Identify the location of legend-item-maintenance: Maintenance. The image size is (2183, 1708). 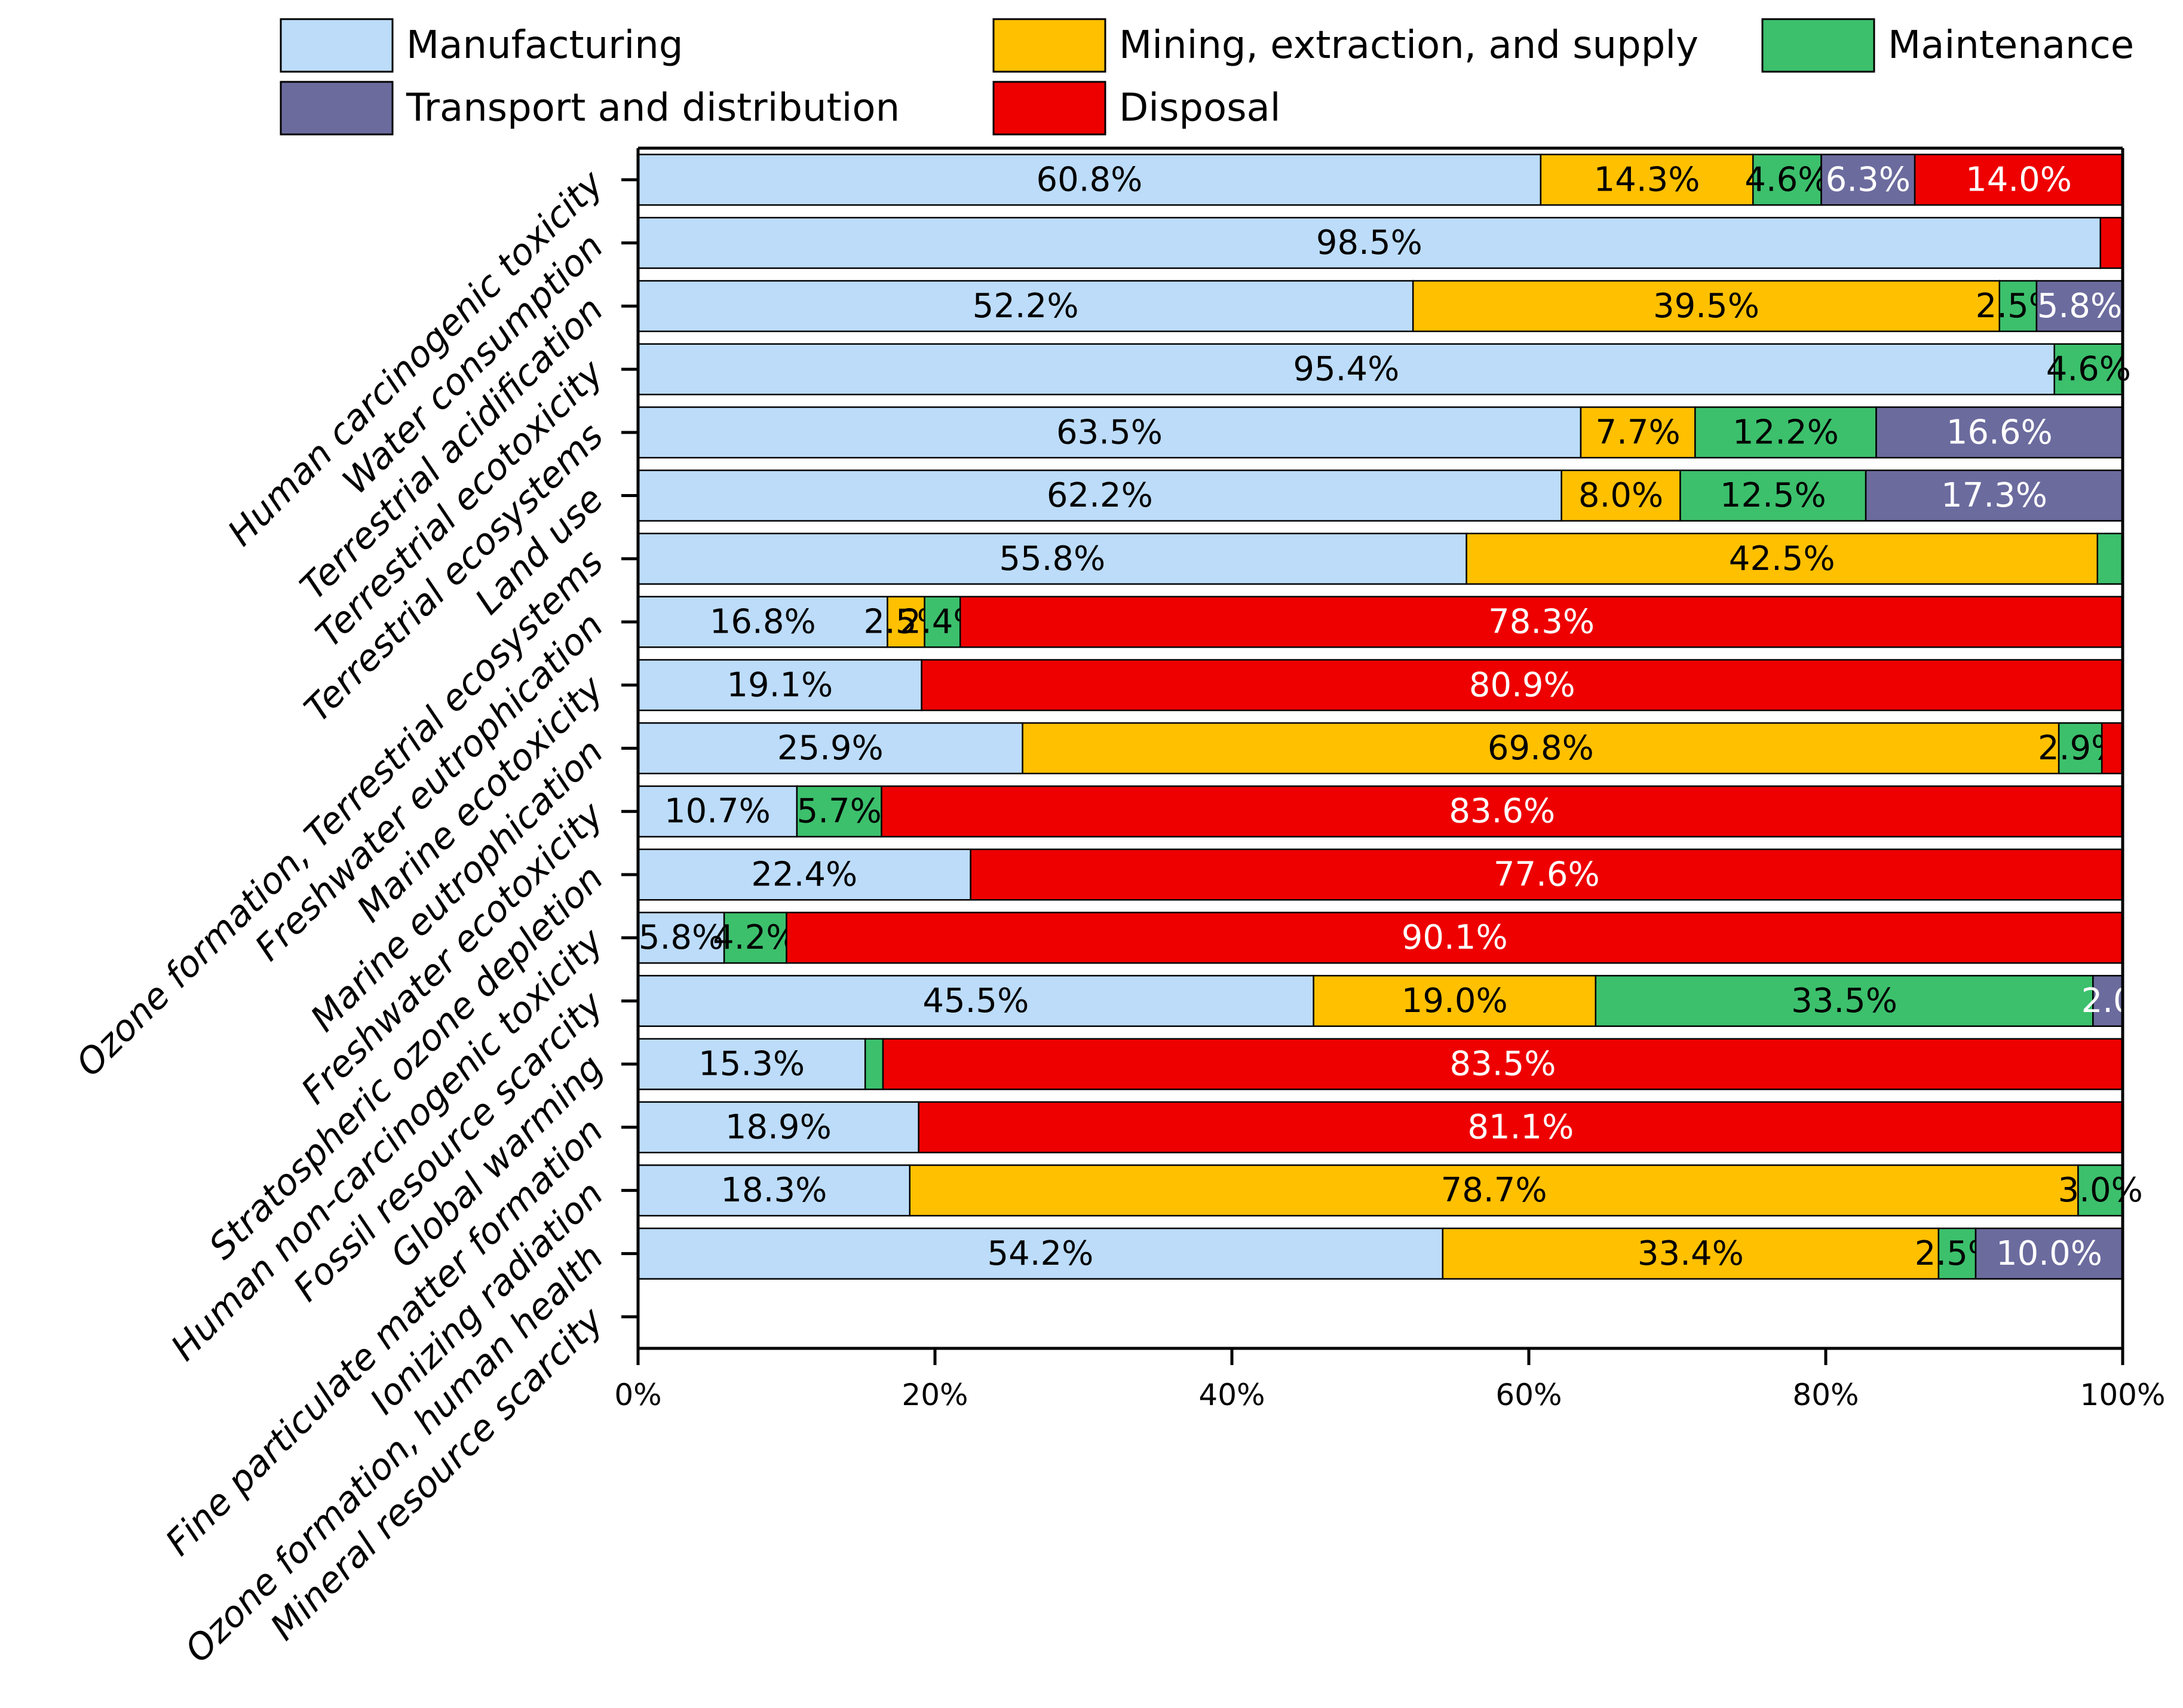
(1947, 46).